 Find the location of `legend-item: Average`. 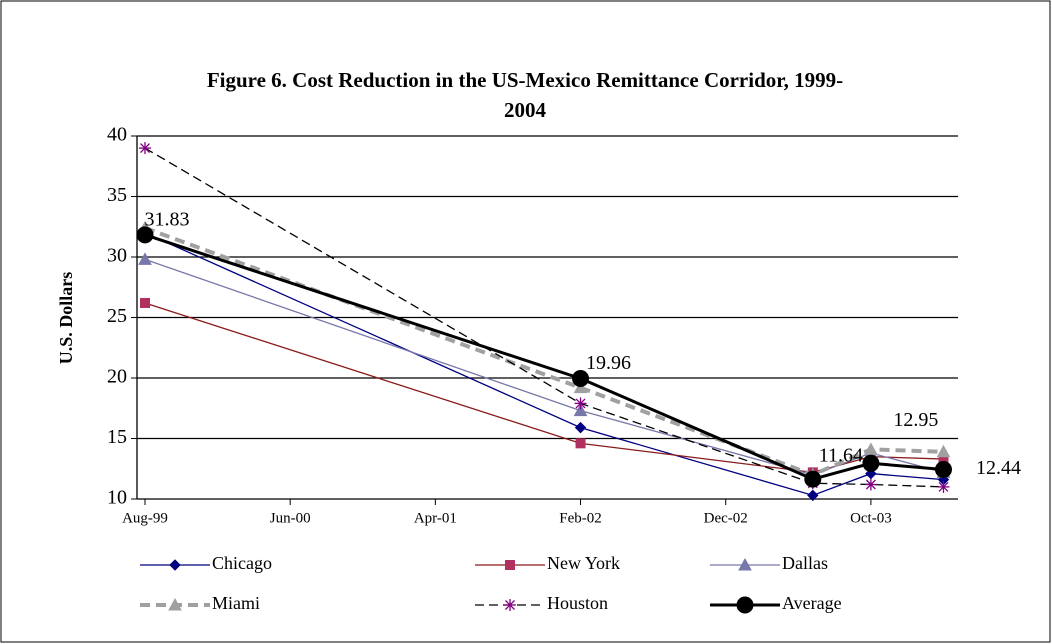

legend-item: Average is located at coordinates (776, 603).